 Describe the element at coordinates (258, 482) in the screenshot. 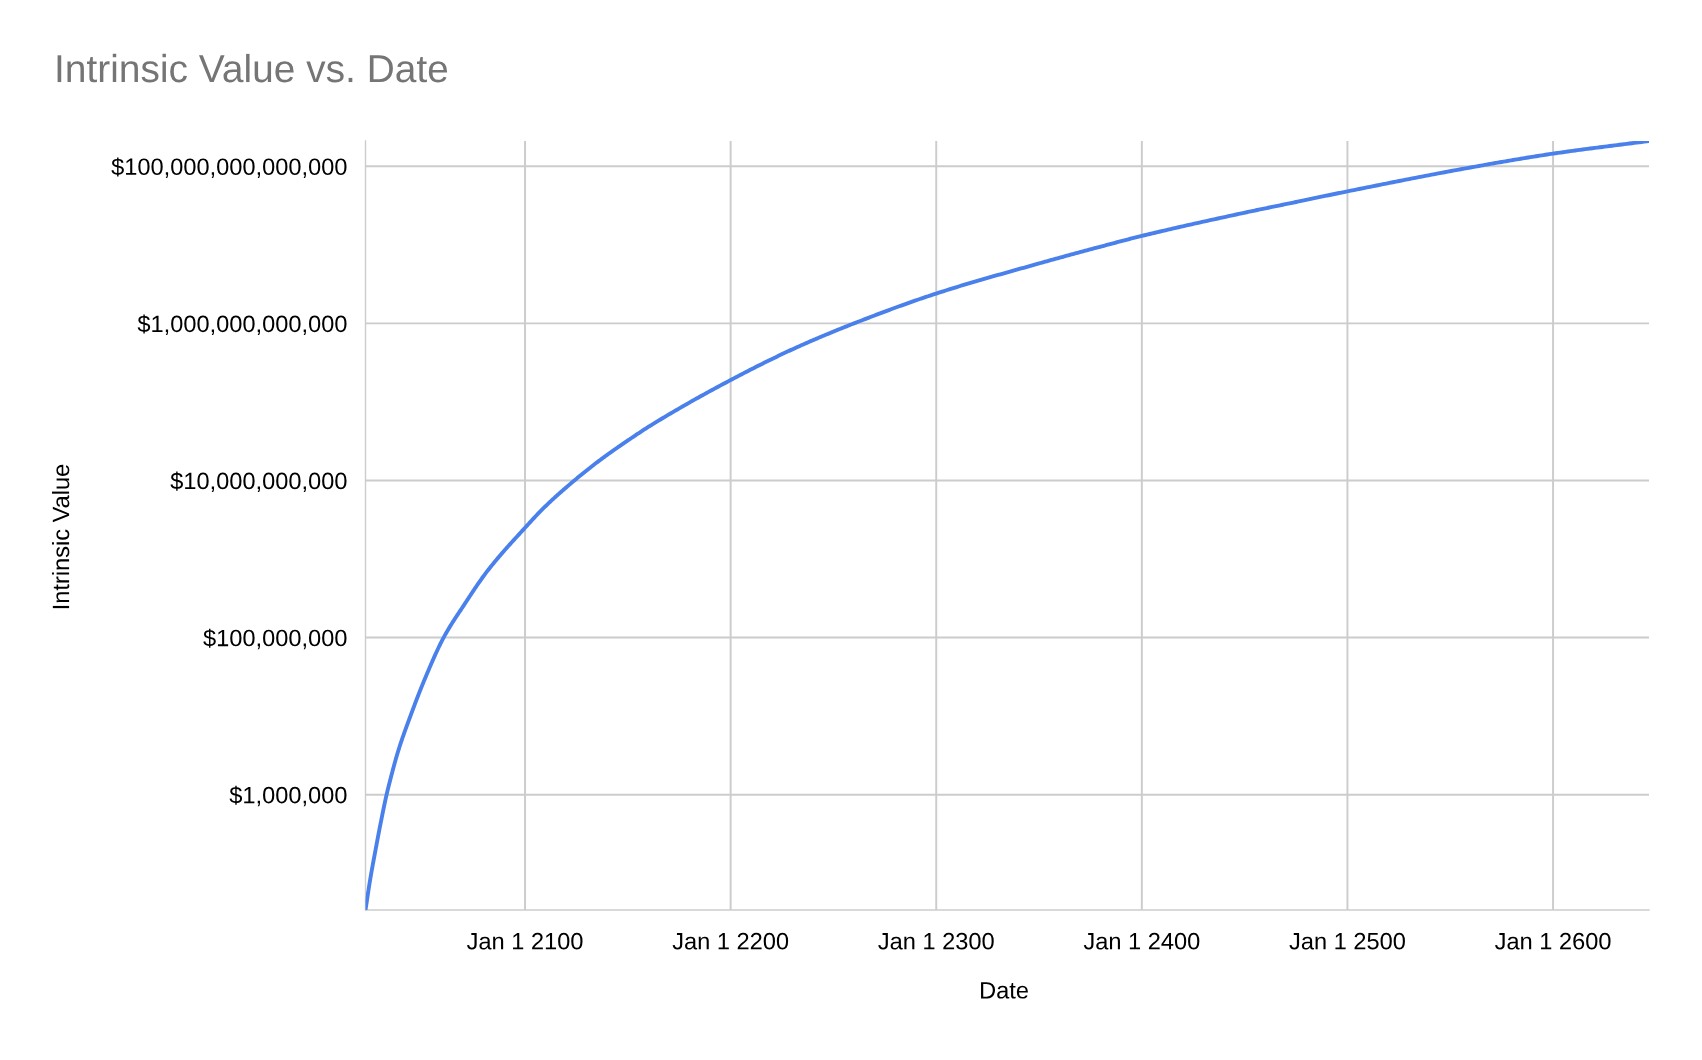

I see `y-tick-label: $10,000,000,000` at that location.